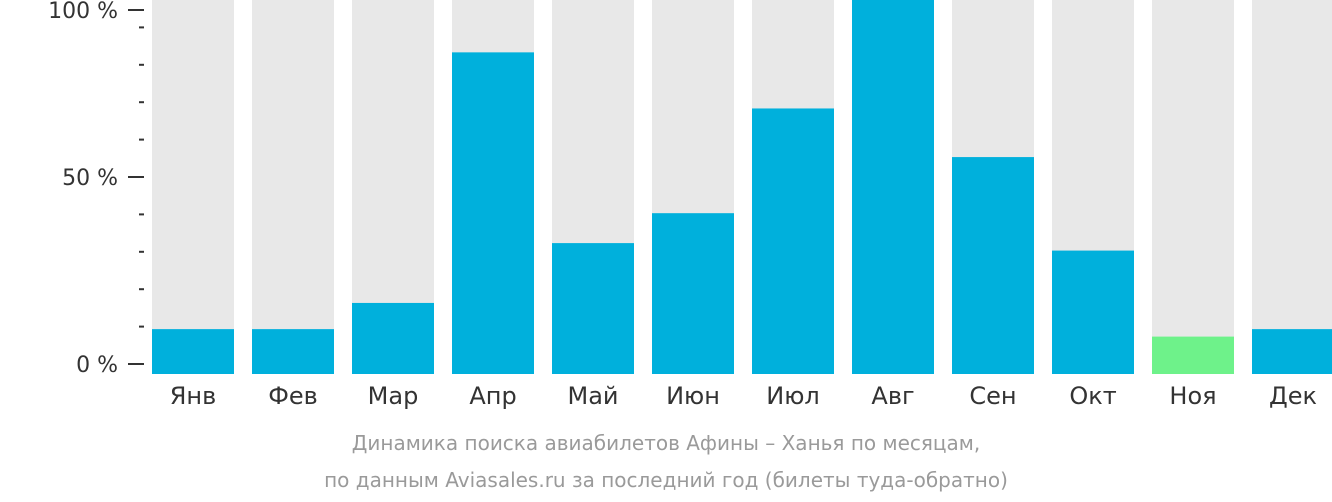 Image resolution: width=1332 pixels, height=502 pixels. What do you see at coordinates (793, 396) in the screenshot?
I see `x-tick-label: Июл` at bounding box center [793, 396].